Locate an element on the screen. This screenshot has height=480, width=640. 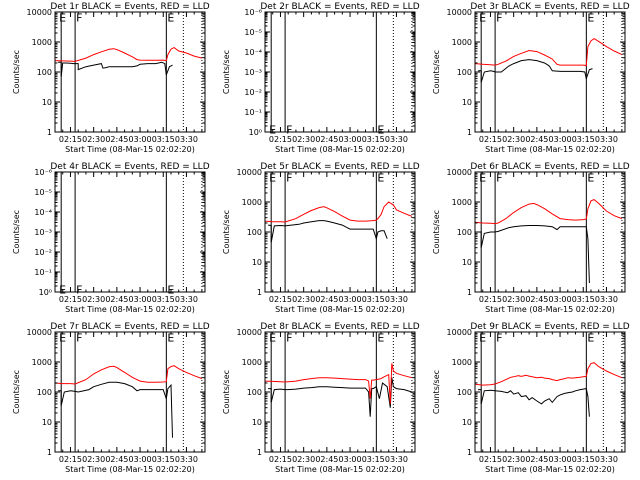
panel-title: Det 1r BLACK = Events, RED = LLD is located at coordinates (129, 7).